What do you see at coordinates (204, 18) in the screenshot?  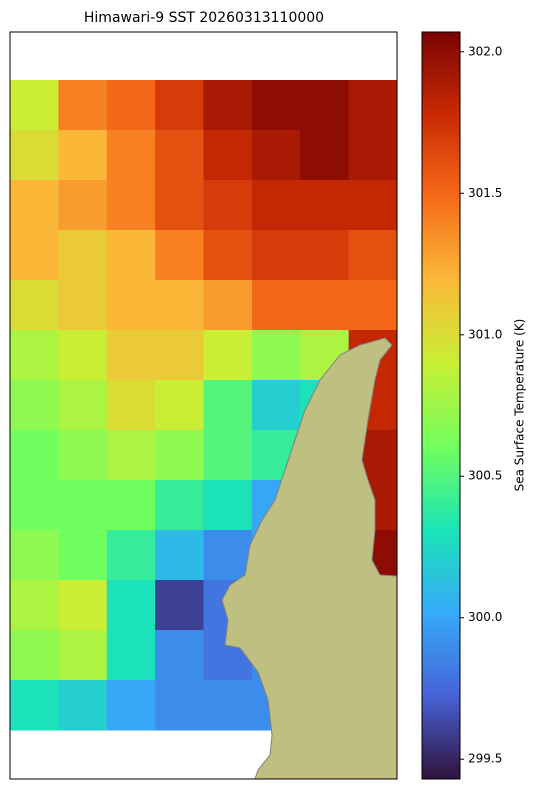 I see `map-title: Himawari-9 SST 20260313110000` at bounding box center [204, 18].